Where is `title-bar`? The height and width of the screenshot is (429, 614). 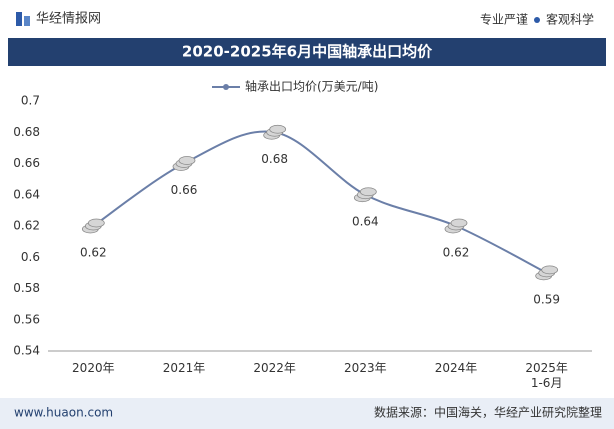 title-bar is located at coordinates (307, 52).